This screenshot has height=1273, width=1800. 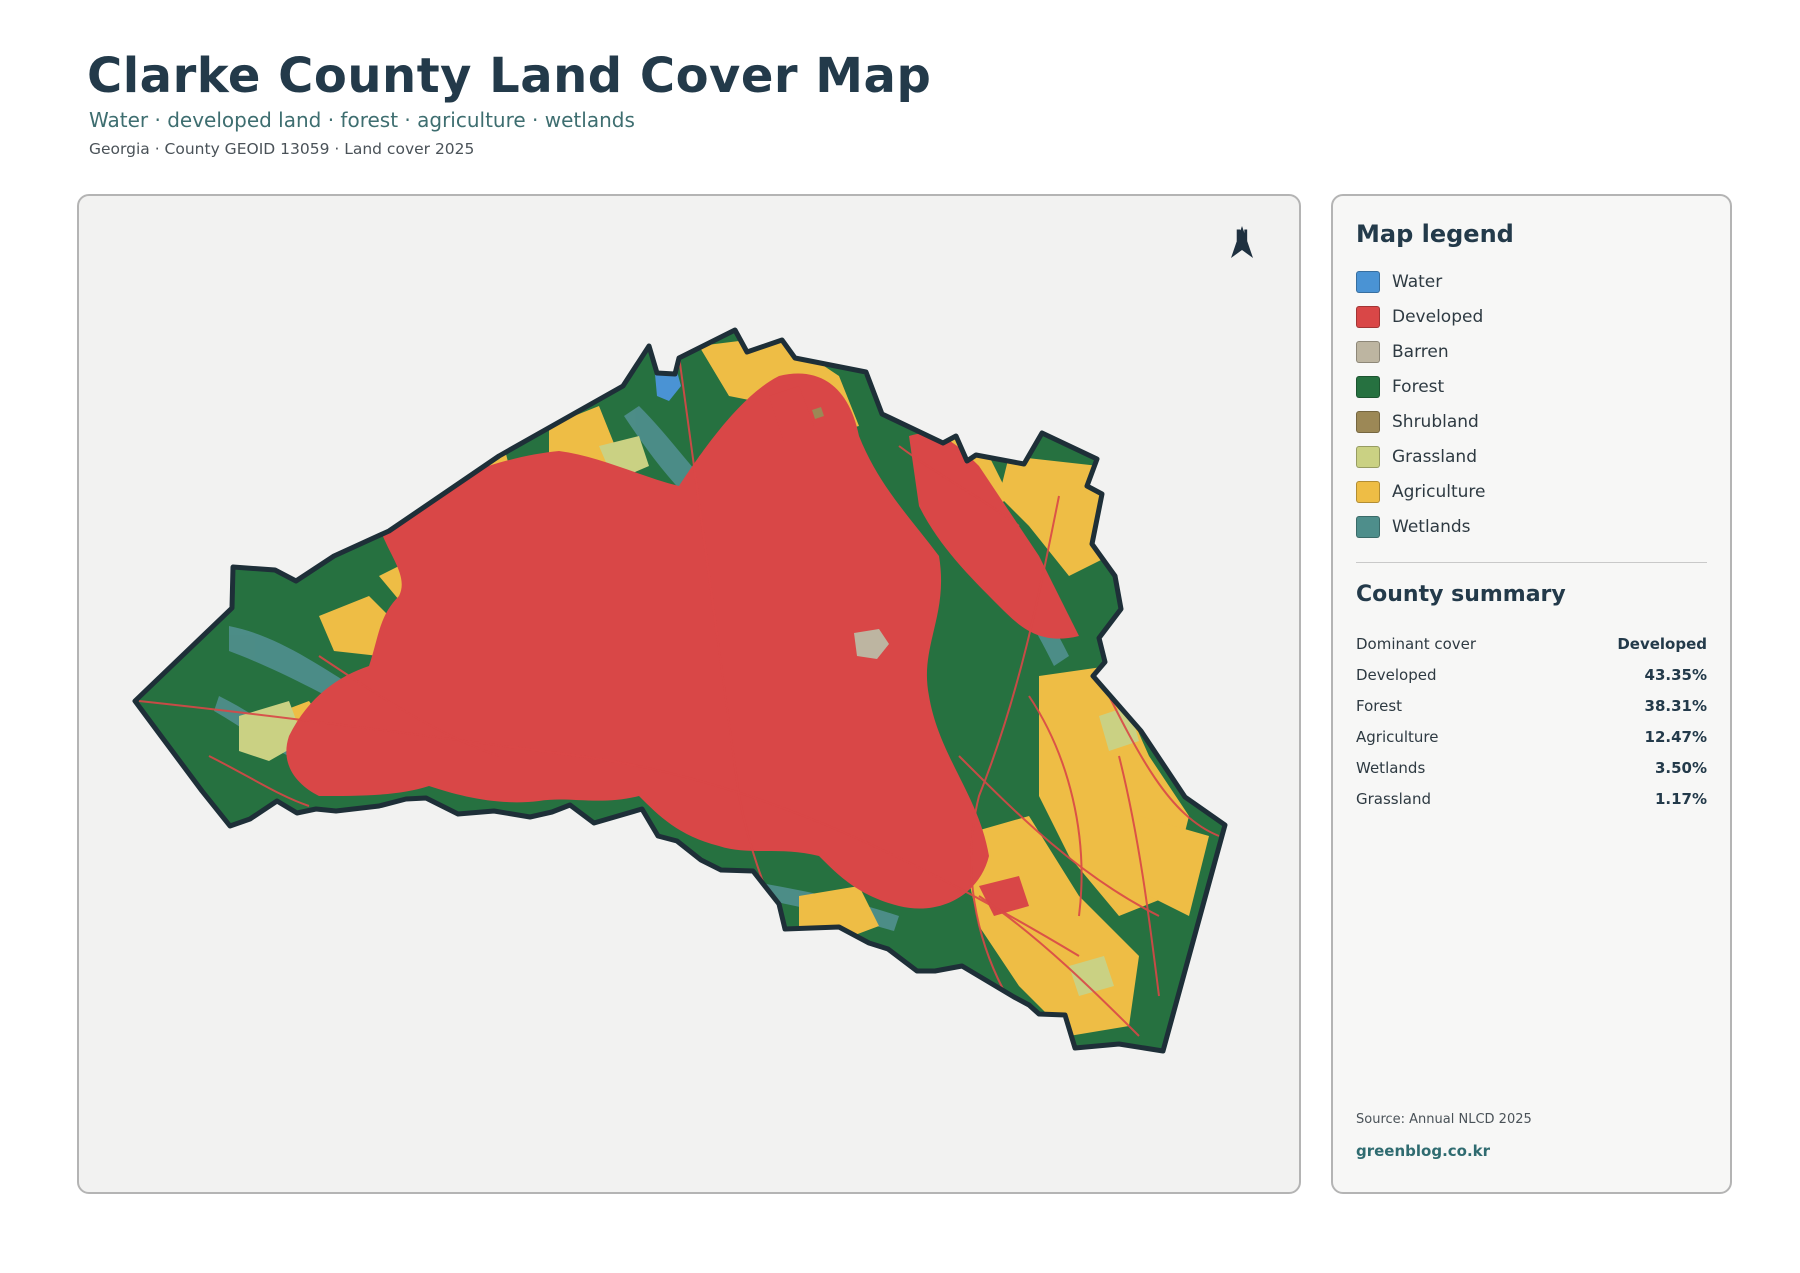 I want to click on legend-divider, so click(x=1531, y=562).